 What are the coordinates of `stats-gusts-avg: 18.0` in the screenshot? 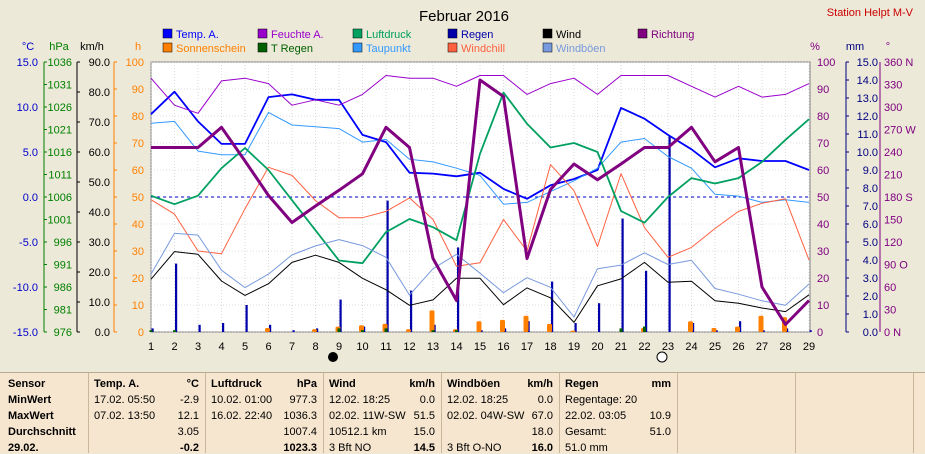 It's located at (542, 432).